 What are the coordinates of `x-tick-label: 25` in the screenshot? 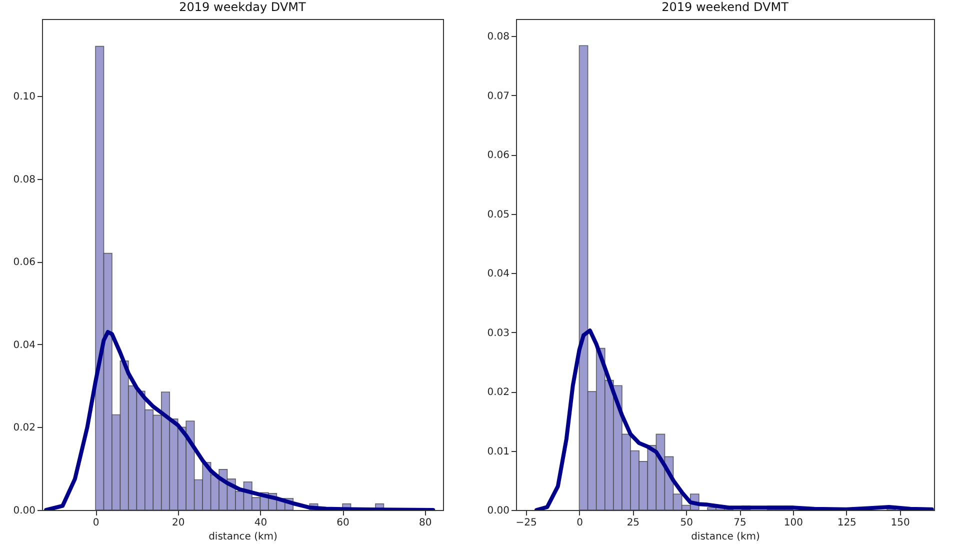 It's located at (633, 523).